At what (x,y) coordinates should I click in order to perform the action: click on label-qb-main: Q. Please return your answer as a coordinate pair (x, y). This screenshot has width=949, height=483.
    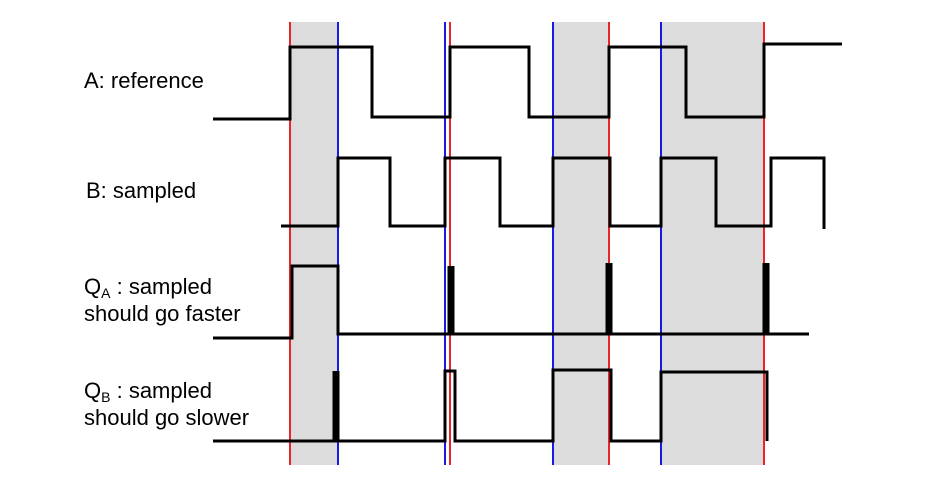
    Looking at the image, I should click on (93, 390).